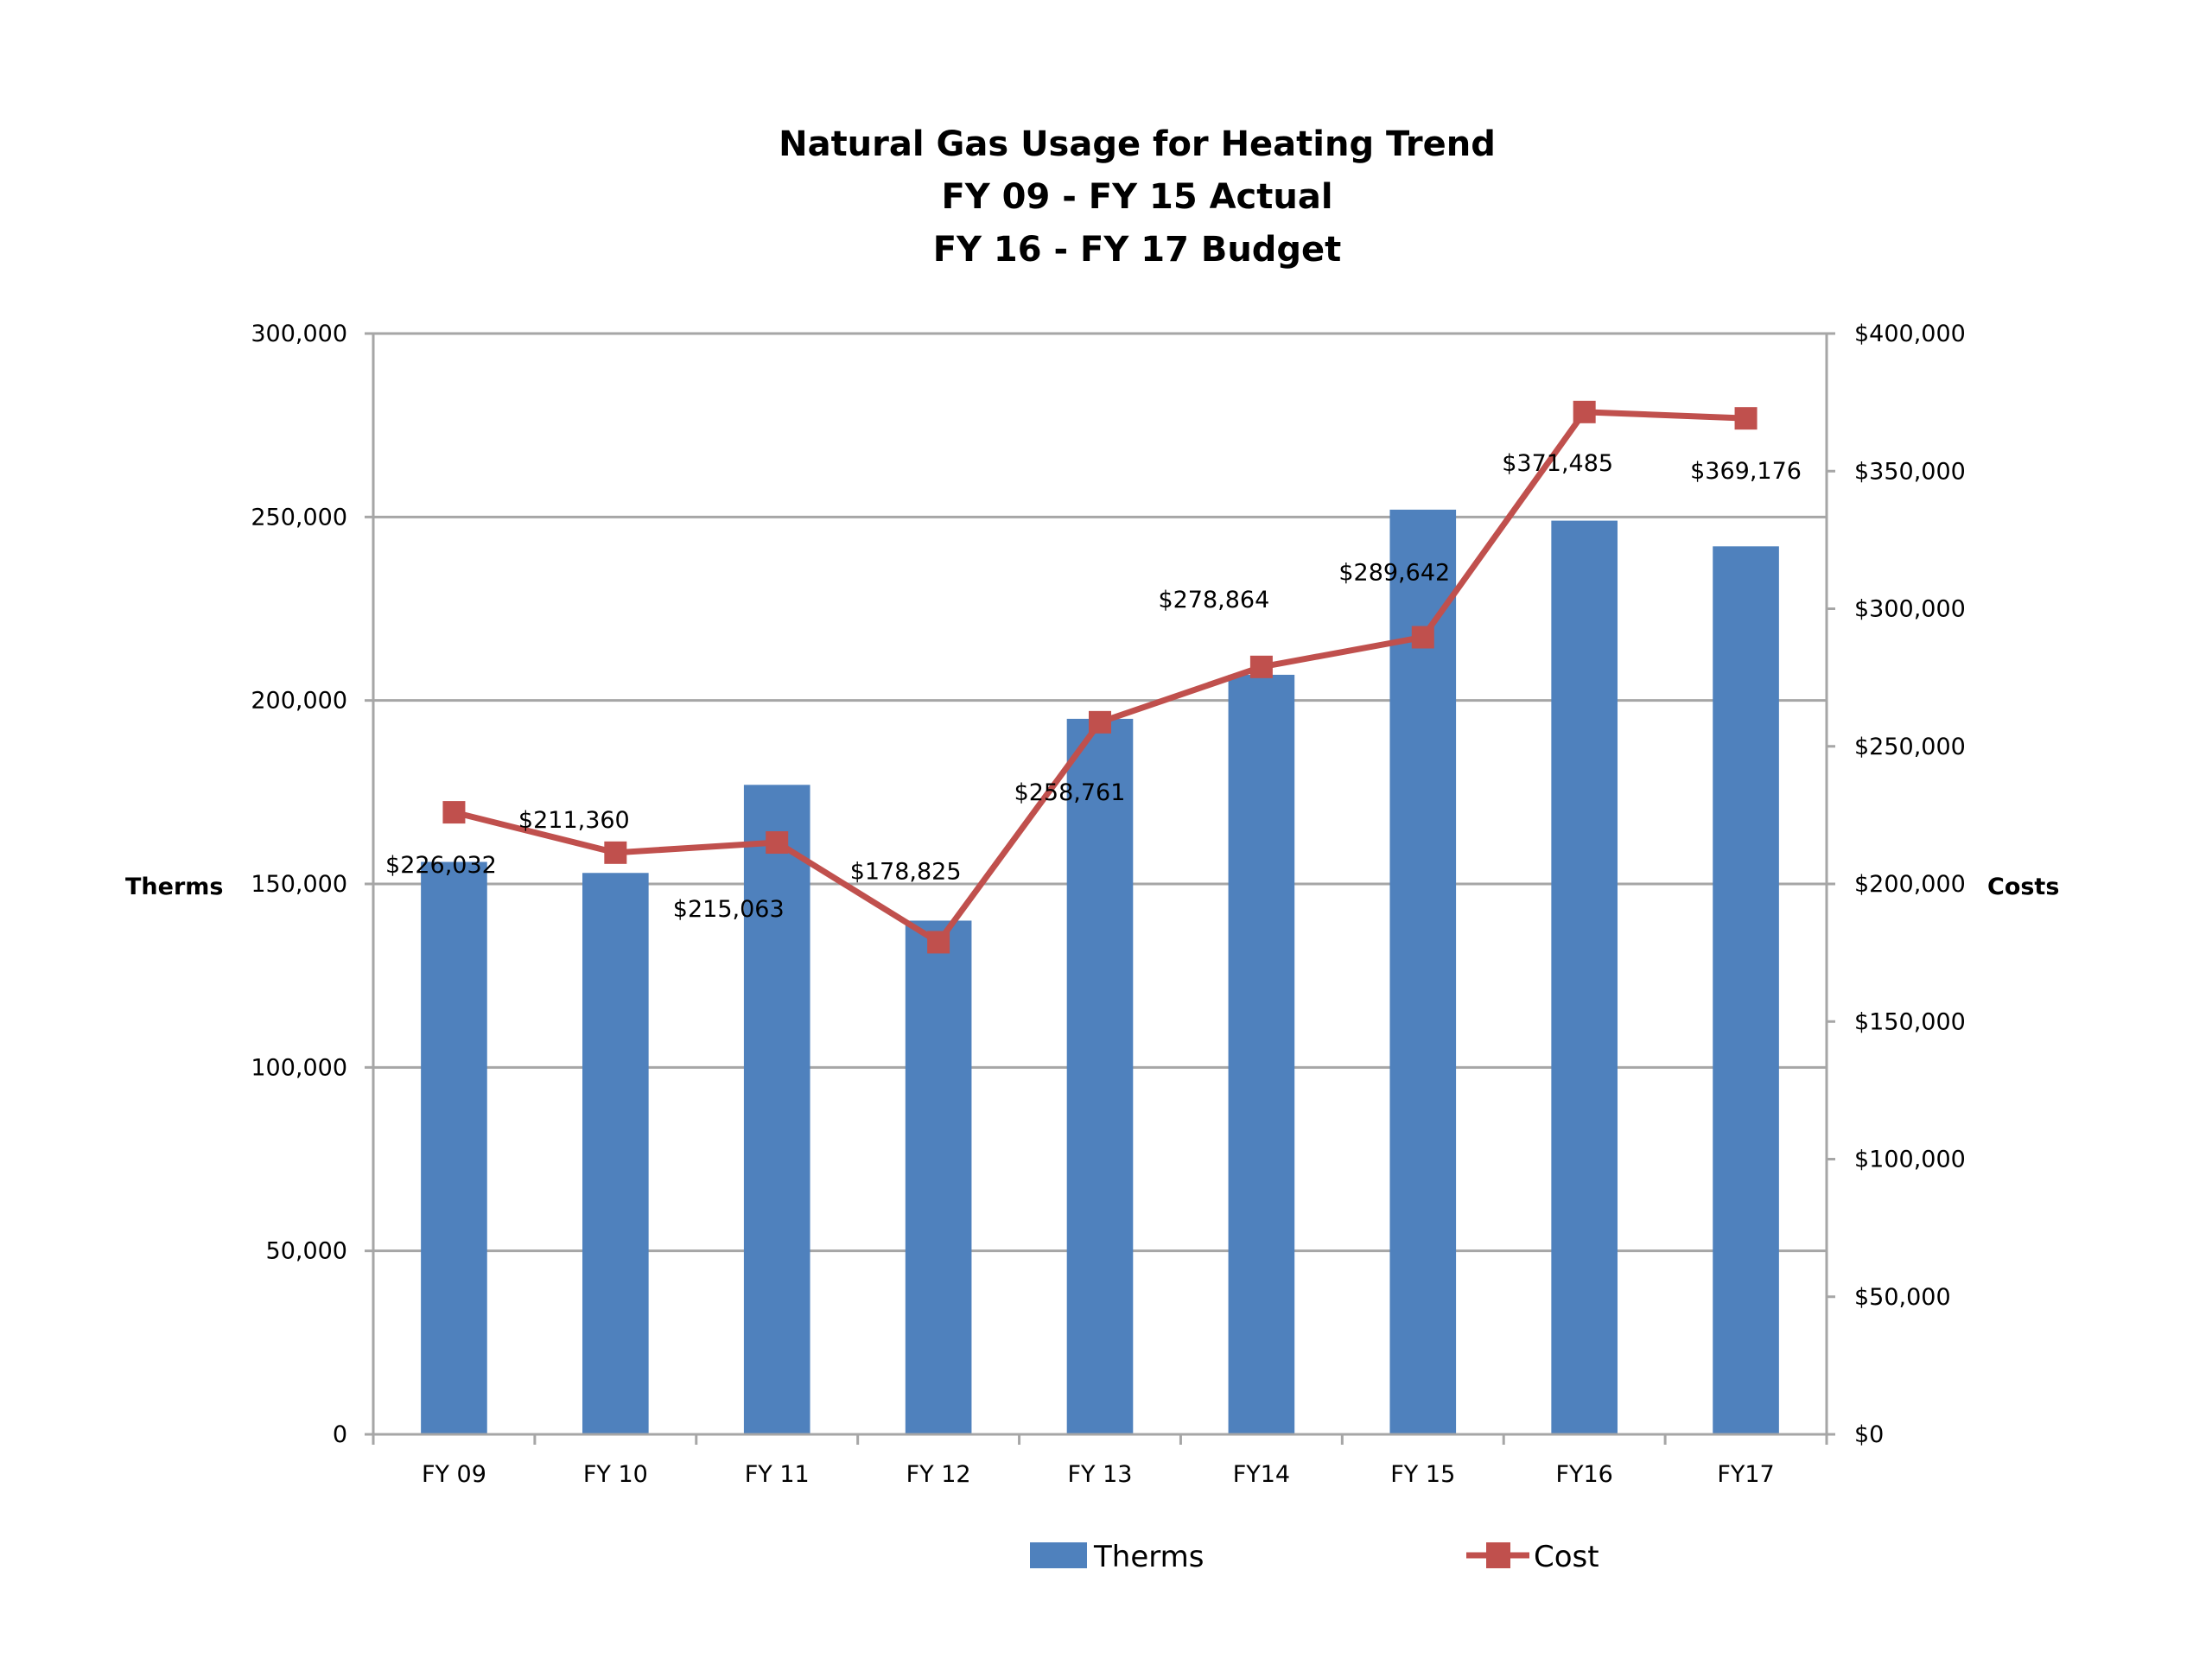  I want to click on x-tick-label: FY 15, so click(1422, 1474).